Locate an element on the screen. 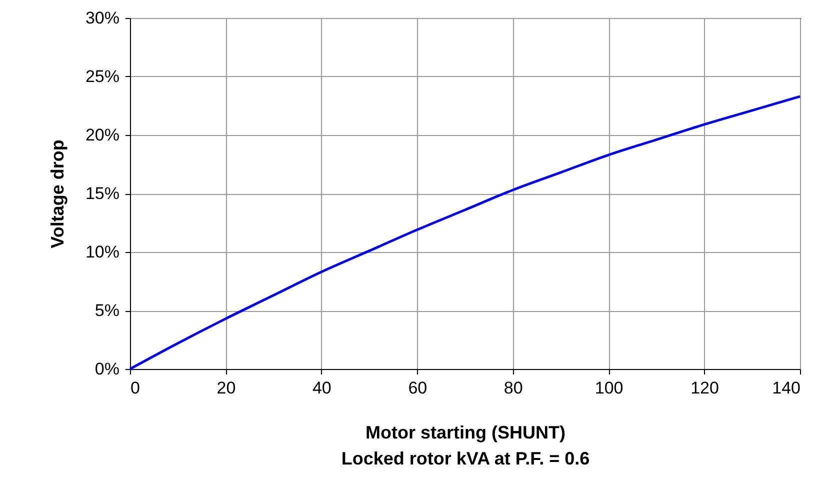 This screenshot has width=824, height=494. x-tick-label: 120 is located at coordinates (704, 388).